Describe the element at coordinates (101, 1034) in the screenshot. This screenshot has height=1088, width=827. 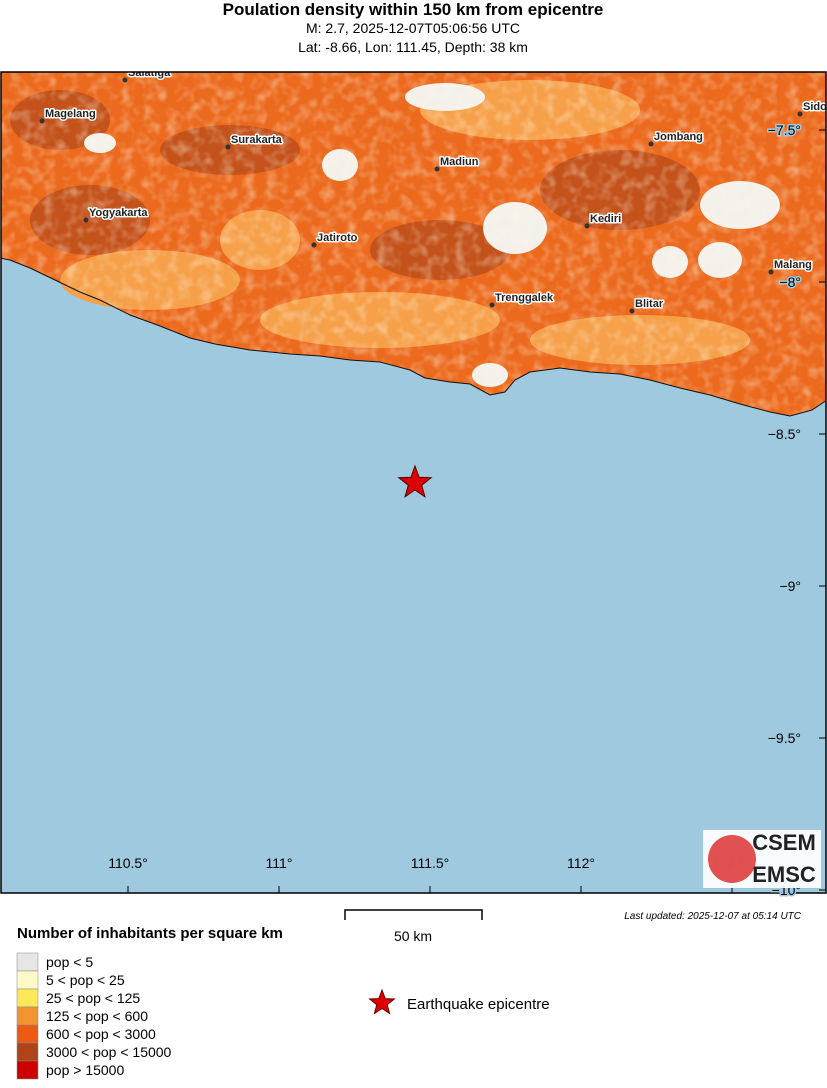
I see `legend-label: 600 < pop < 3000` at that location.